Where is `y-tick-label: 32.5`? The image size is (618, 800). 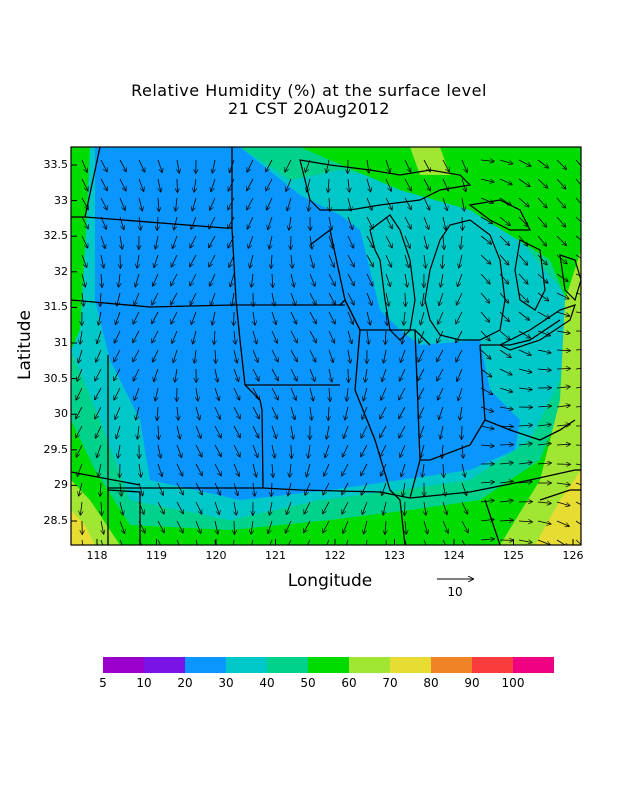
y-tick-label: 32.5 is located at coordinates (56, 236).